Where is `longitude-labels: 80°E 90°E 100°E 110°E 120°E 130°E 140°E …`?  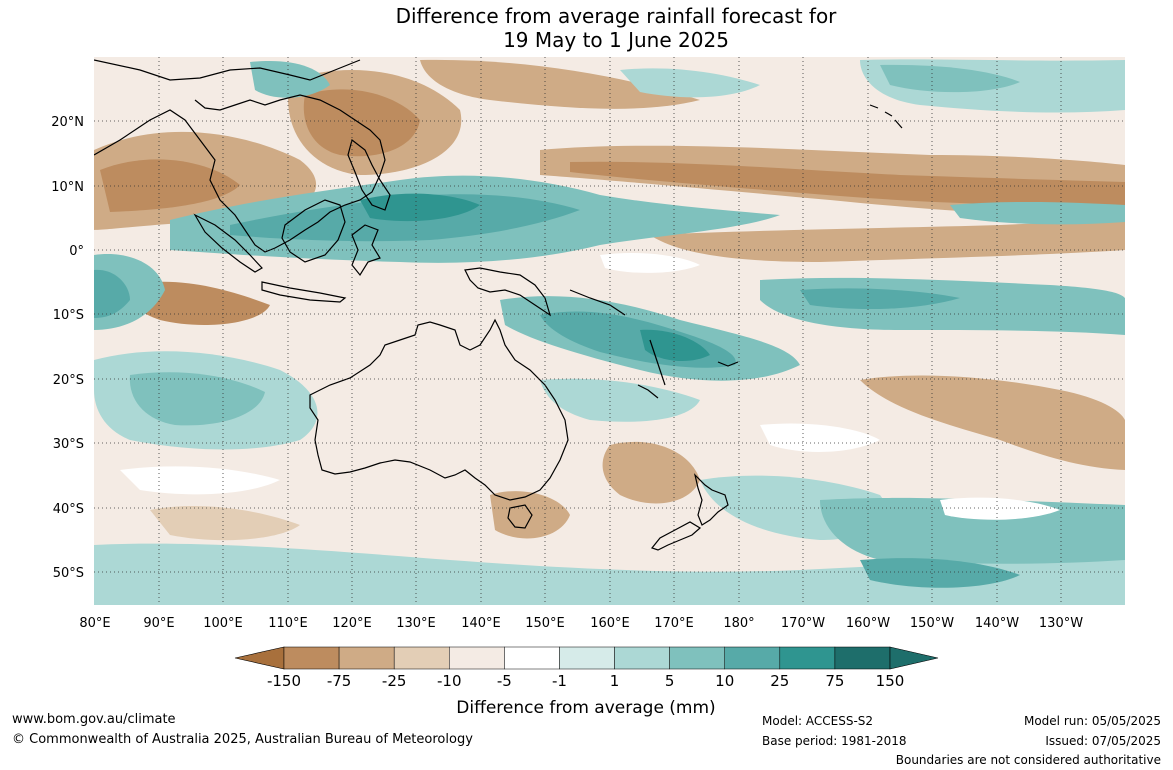 longitude-labels: 80°E 90°E 100°E 110°E 120°E 130°E 140°E … is located at coordinates (581, 623).